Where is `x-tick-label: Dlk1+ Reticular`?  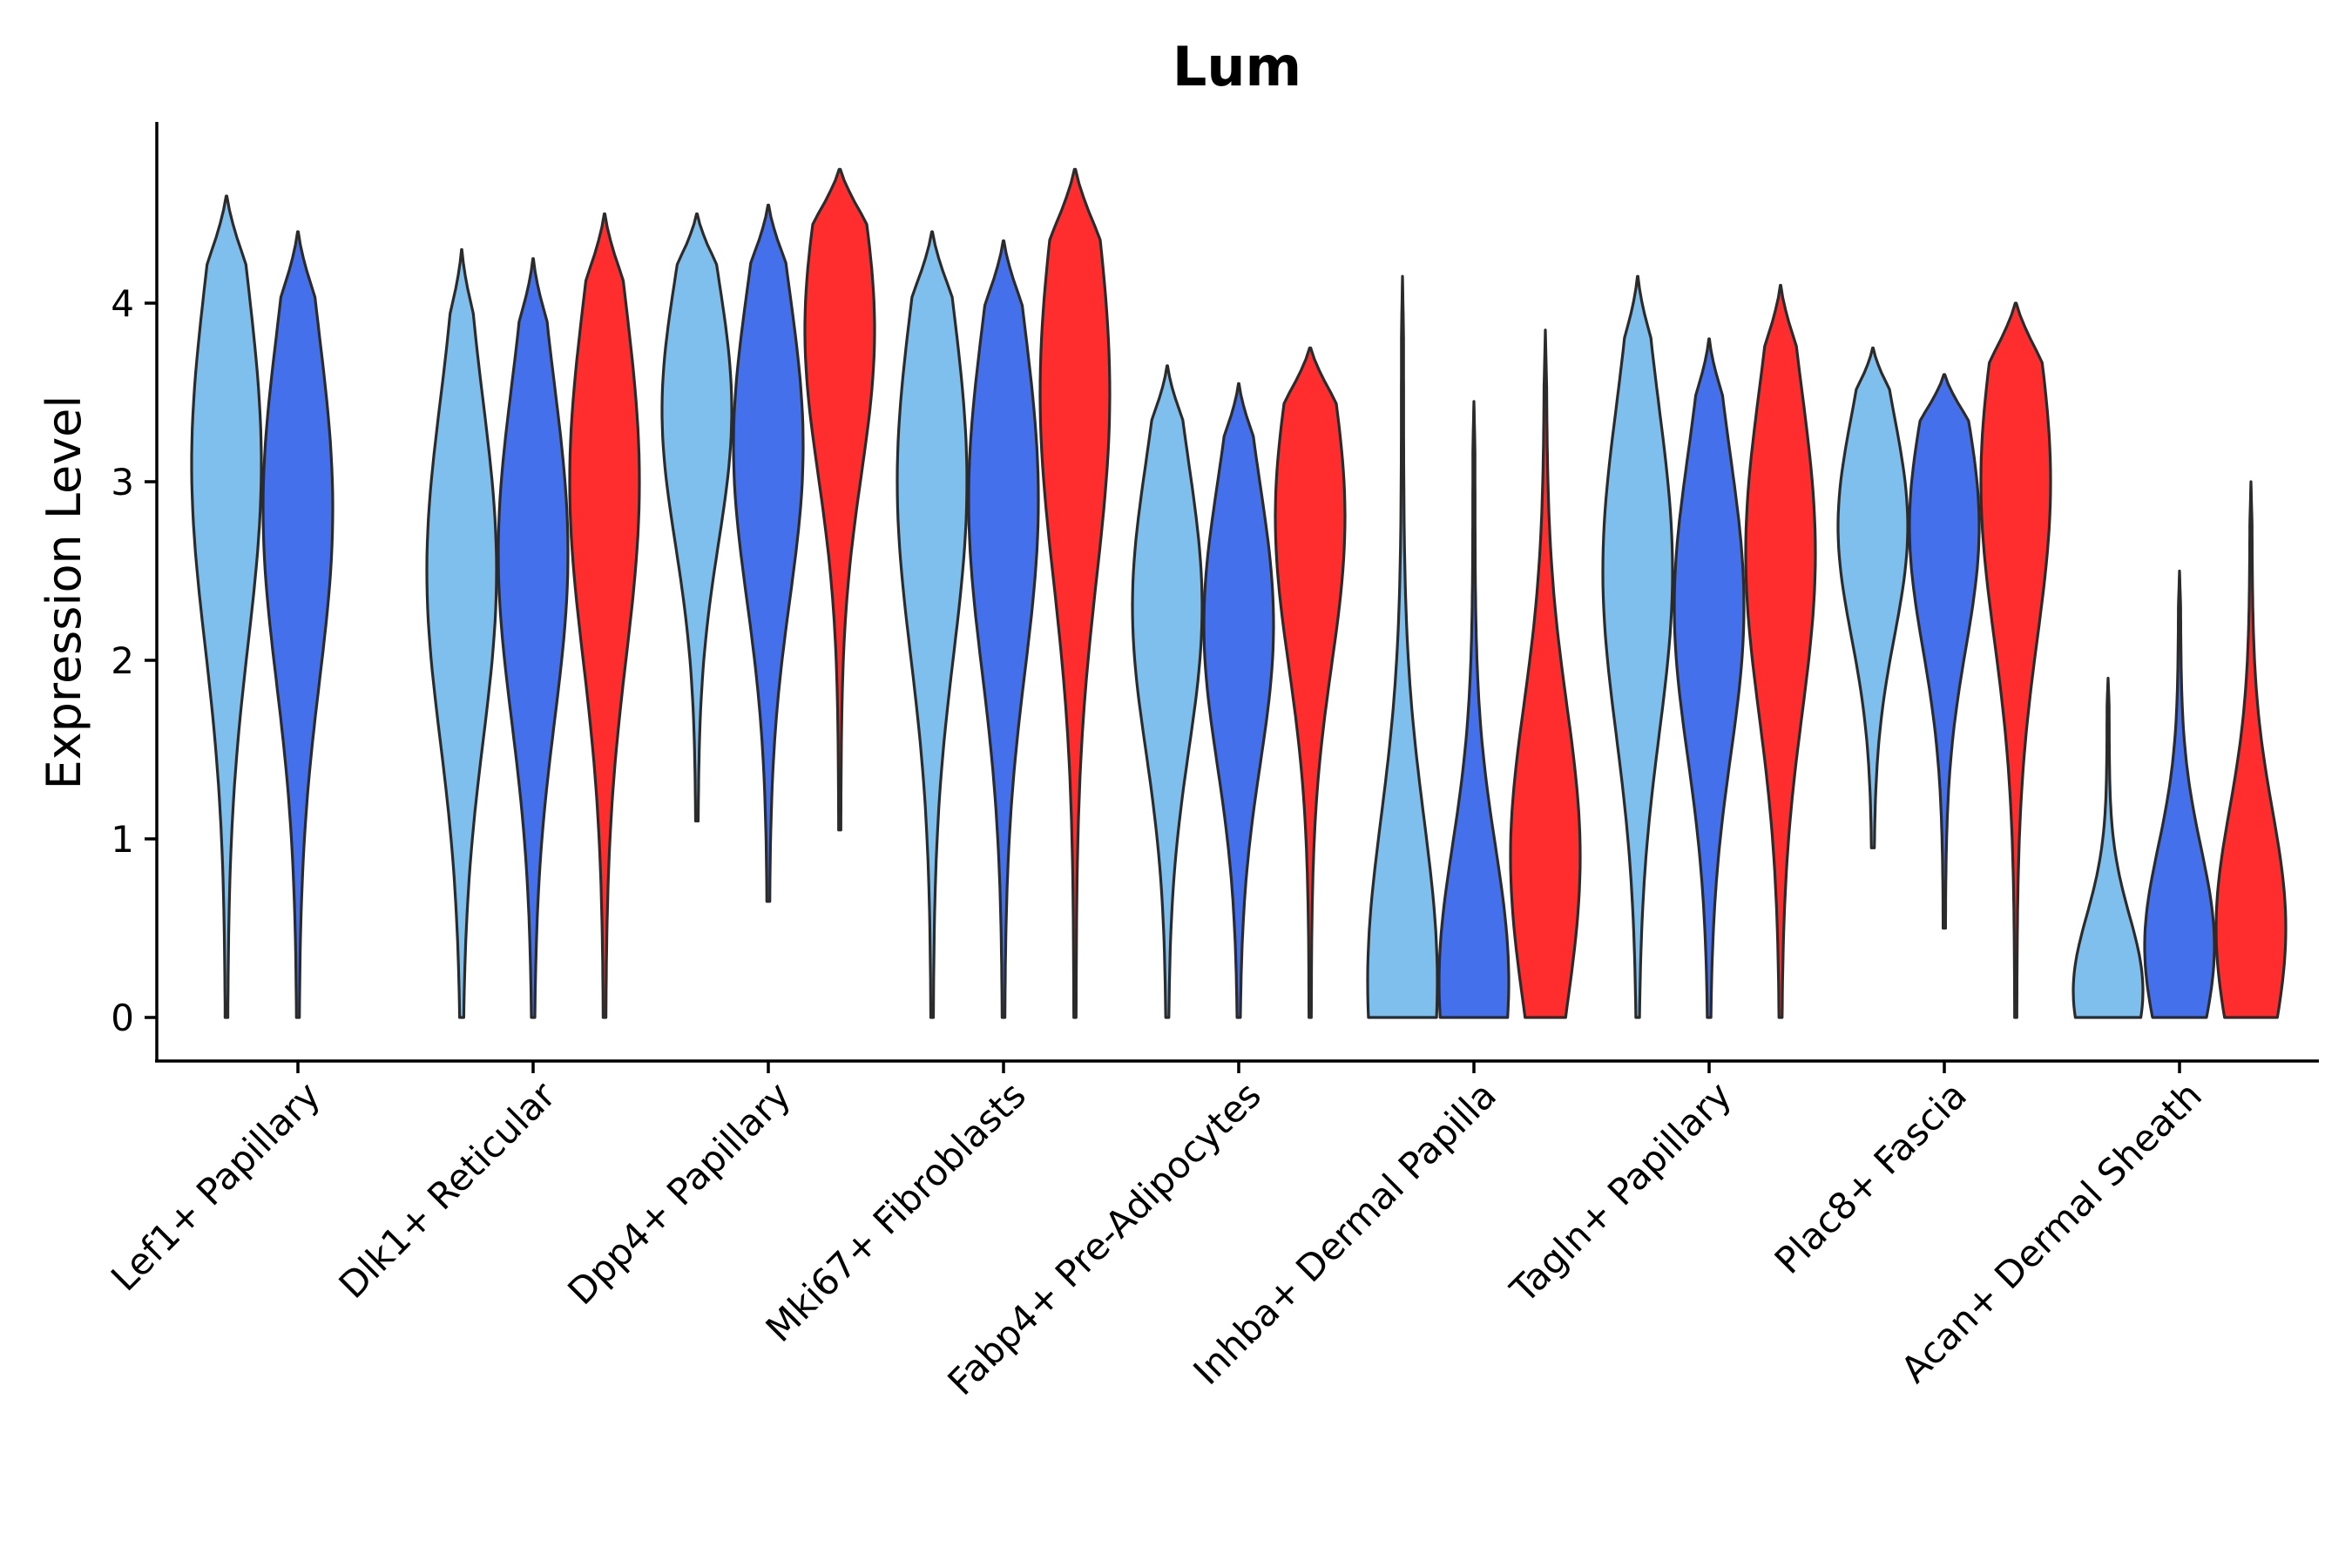 x-tick-label: Dlk1+ Reticular is located at coordinates (447, 1190).